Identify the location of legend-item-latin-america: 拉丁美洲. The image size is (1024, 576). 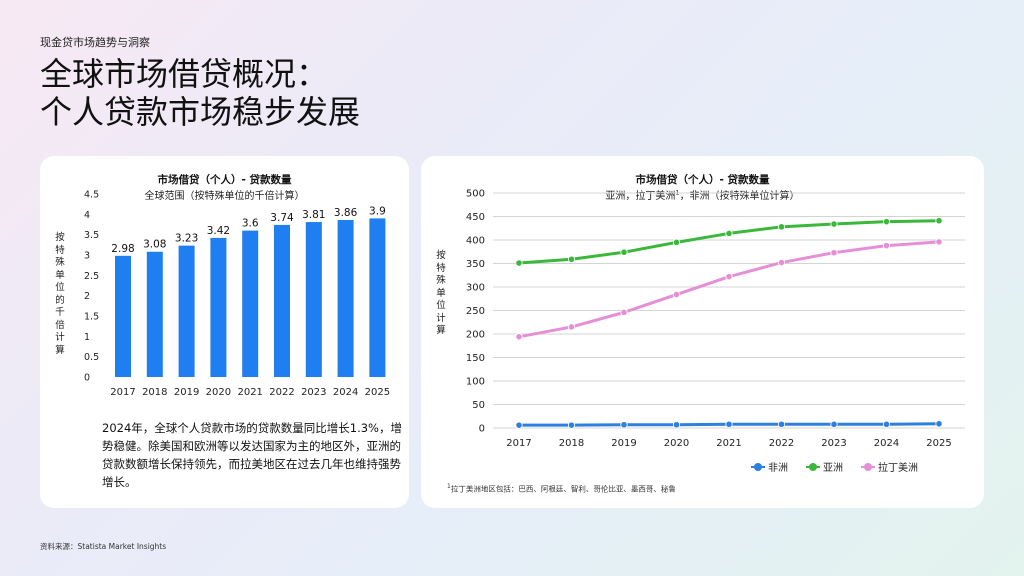
(889, 466).